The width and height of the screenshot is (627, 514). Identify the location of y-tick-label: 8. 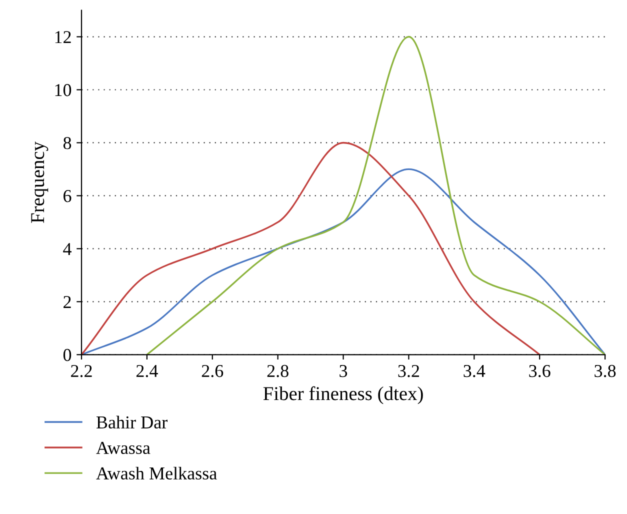
(67, 143).